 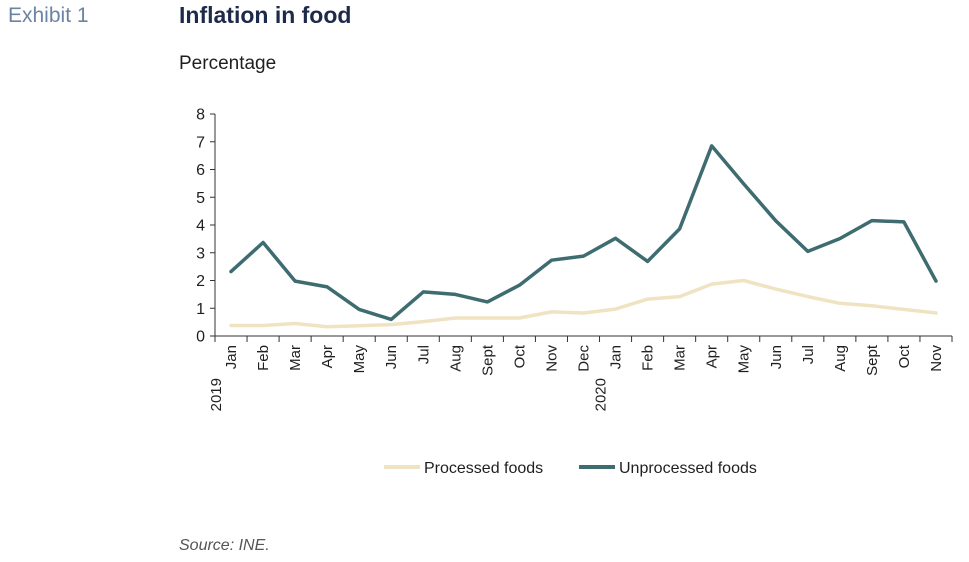 What do you see at coordinates (200, 198) in the screenshot?
I see `y-tick-label: 5` at bounding box center [200, 198].